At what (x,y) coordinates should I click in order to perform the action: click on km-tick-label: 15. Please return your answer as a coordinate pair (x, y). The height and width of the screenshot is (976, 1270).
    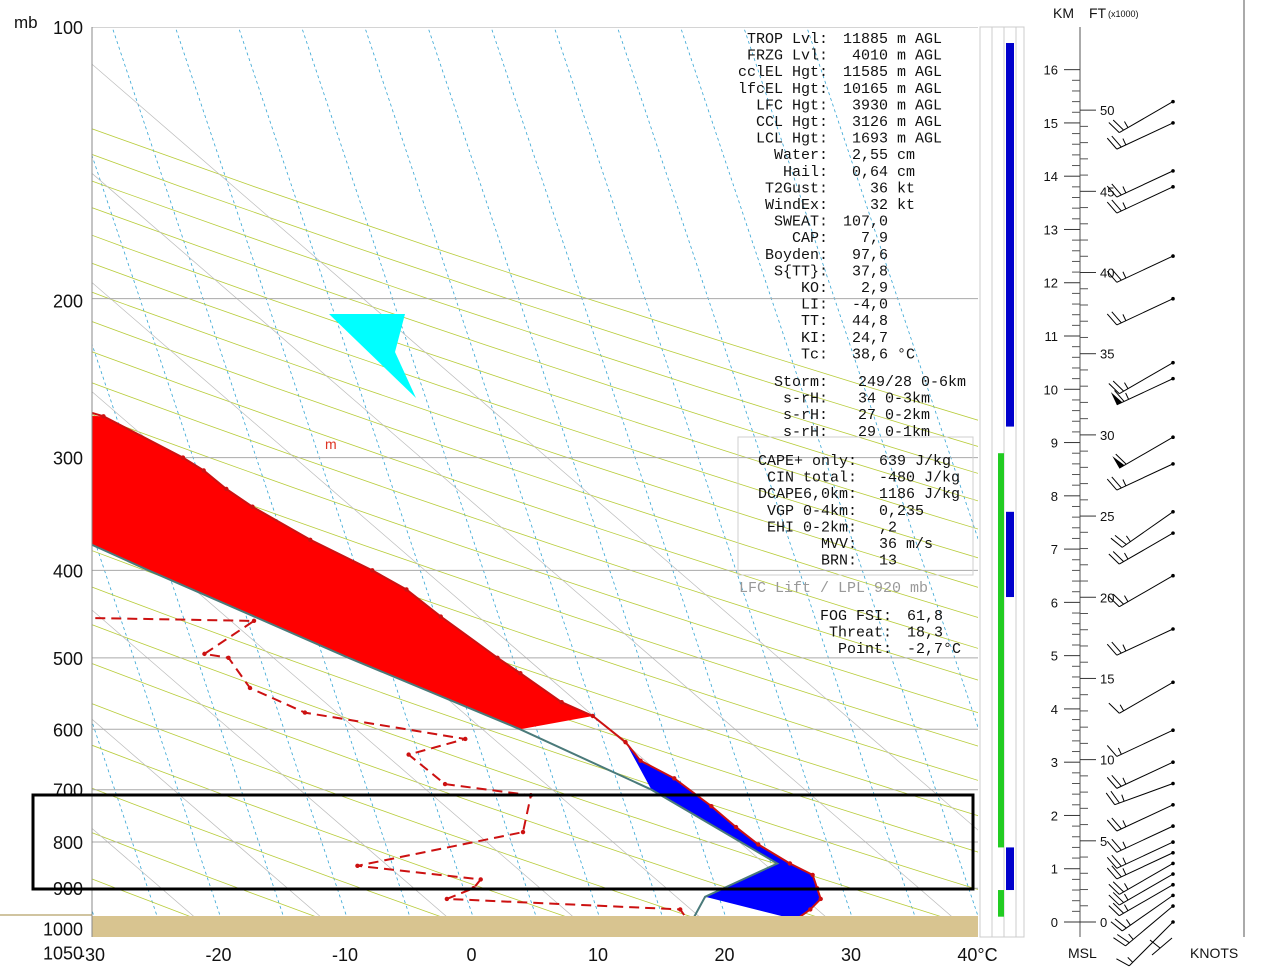
    Looking at the image, I should click on (1051, 123).